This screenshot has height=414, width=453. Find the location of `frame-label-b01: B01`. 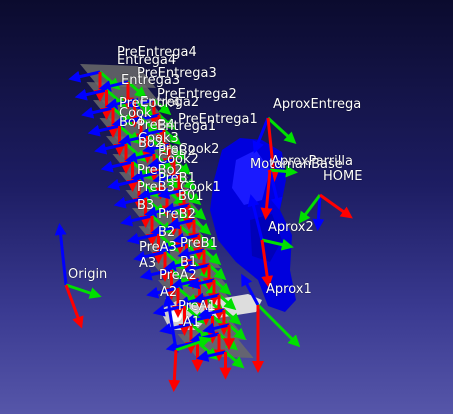

frame-label-b01: B01 is located at coordinates (191, 196).